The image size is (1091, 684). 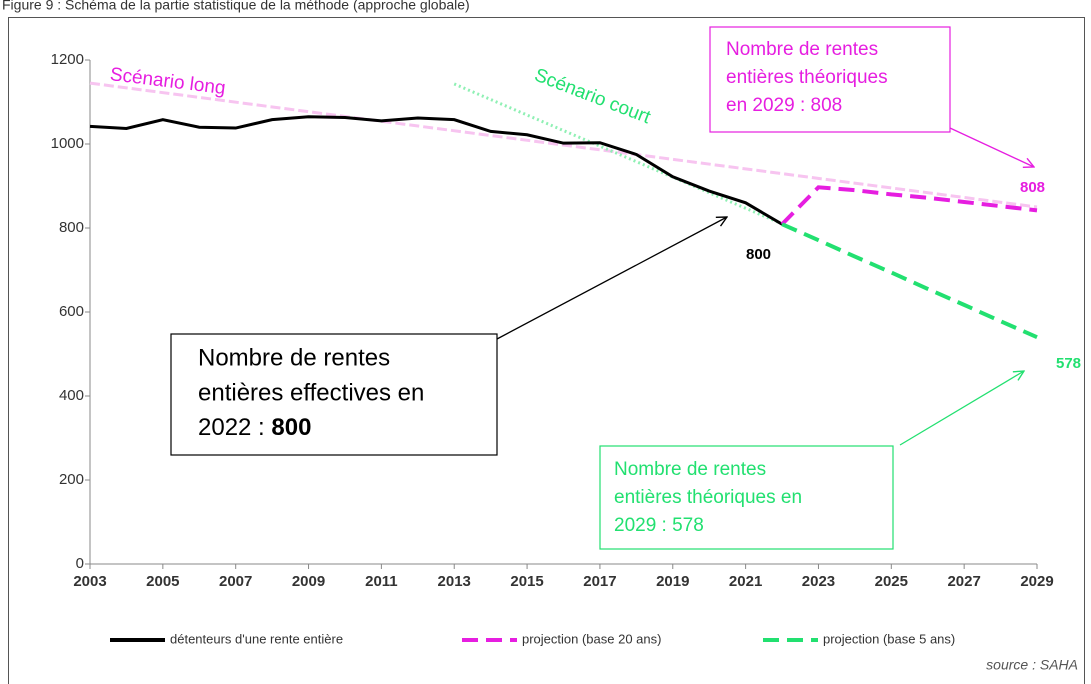 What do you see at coordinates (618, 154) in the screenshot?
I see `trend-line` at bounding box center [618, 154].